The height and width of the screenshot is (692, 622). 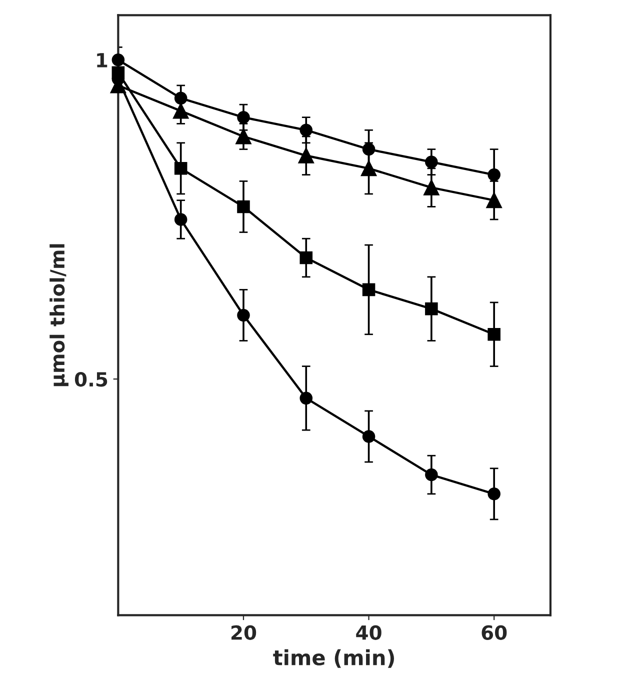 I want to click on x-tick-label: 20, so click(x=243, y=632).